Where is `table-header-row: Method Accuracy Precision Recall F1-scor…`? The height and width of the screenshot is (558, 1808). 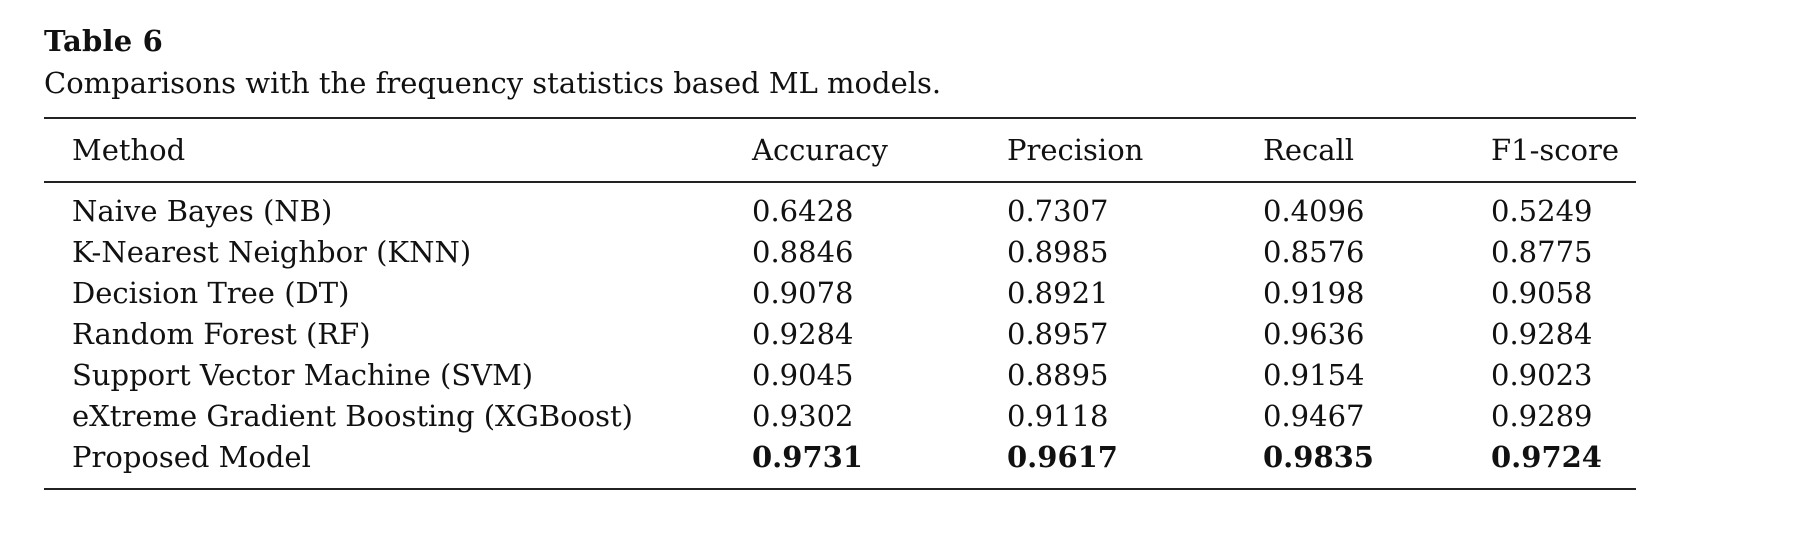
table-header-row: Method Accuracy Precision Recall F1-scor… is located at coordinates (840, 150).